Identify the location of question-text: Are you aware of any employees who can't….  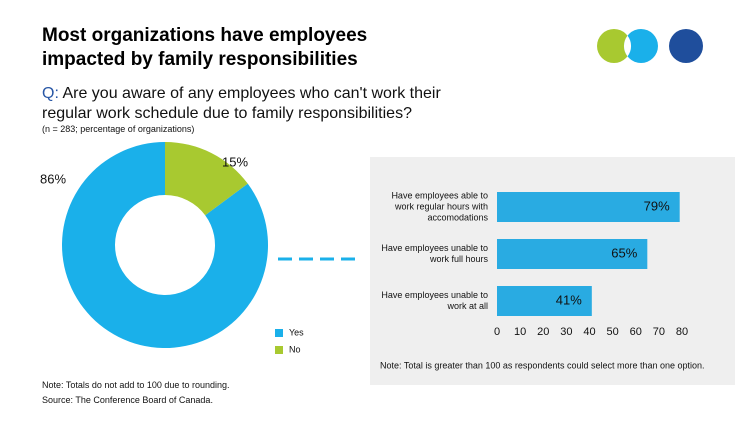
(241, 103).